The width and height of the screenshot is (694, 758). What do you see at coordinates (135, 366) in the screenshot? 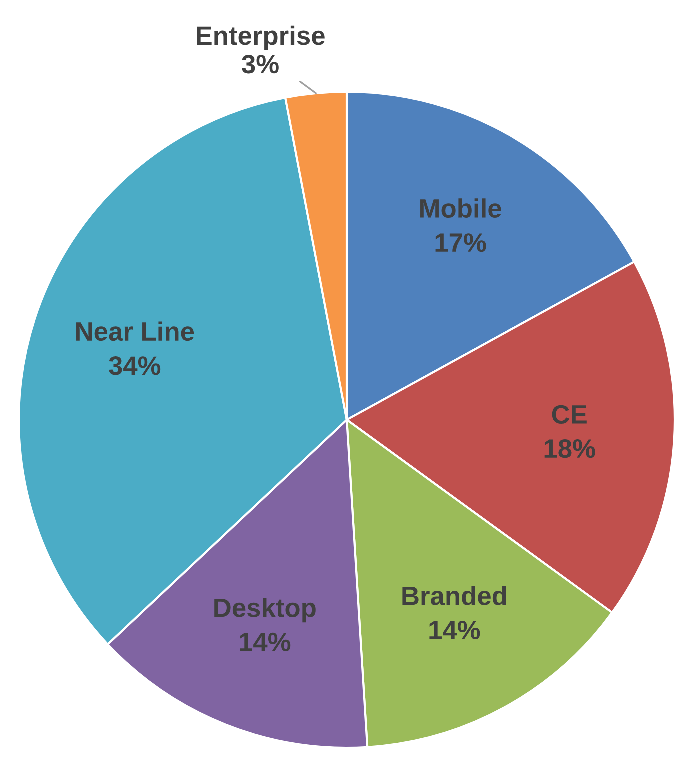
I see `data-label: 34%` at bounding box center [135, 366].